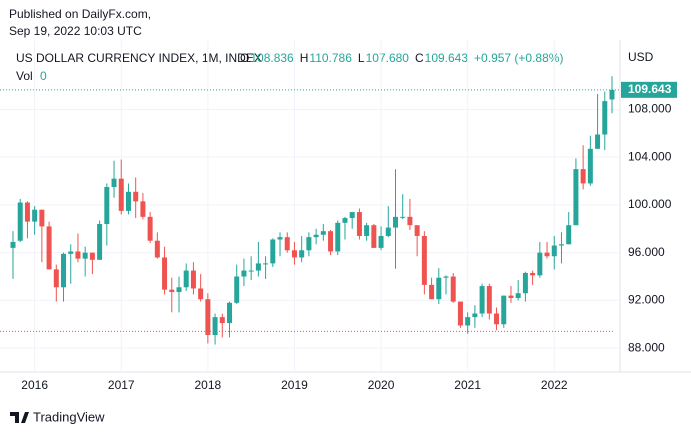  Describe the element at coordinates (646, 252) in the screenshot. I see `y-tick-label: 96.000` at that location.